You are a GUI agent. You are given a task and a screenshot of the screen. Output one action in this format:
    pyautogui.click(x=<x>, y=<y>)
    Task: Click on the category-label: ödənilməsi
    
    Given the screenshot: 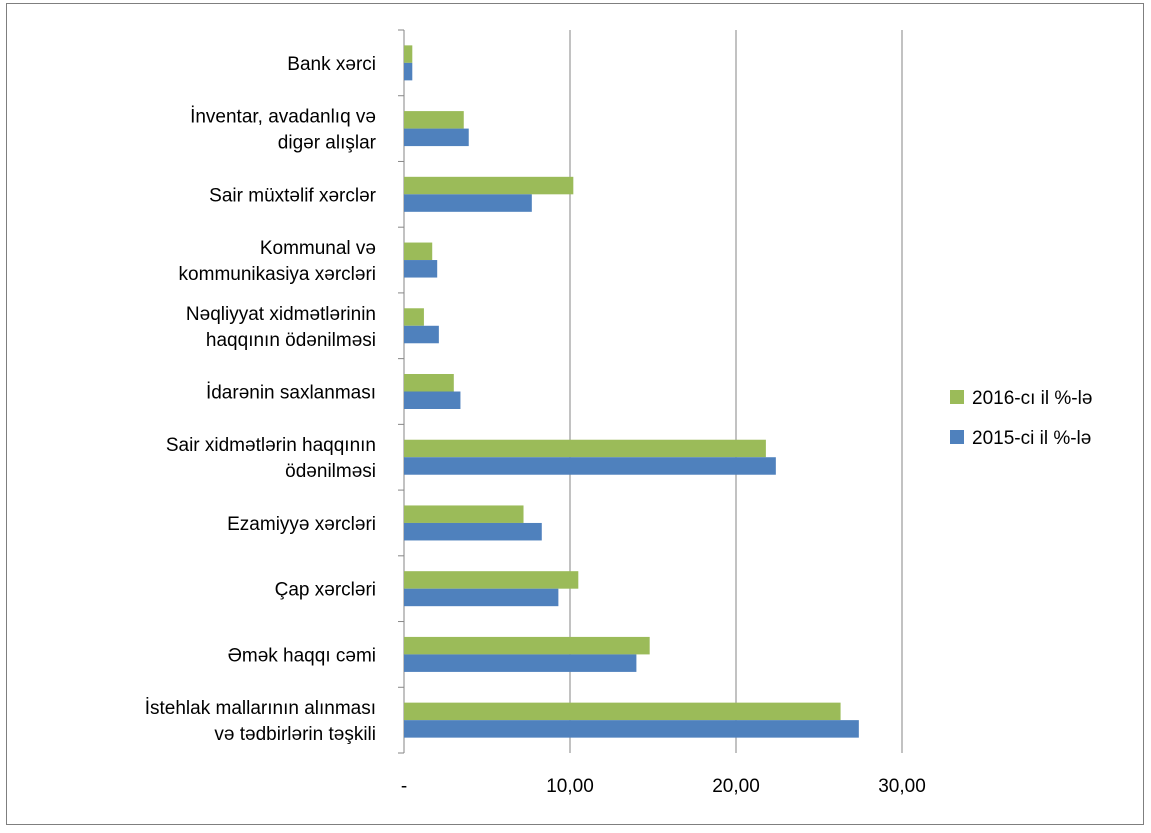 What is the action you would take?
    pyautogui.click(x=330, y=471)
    